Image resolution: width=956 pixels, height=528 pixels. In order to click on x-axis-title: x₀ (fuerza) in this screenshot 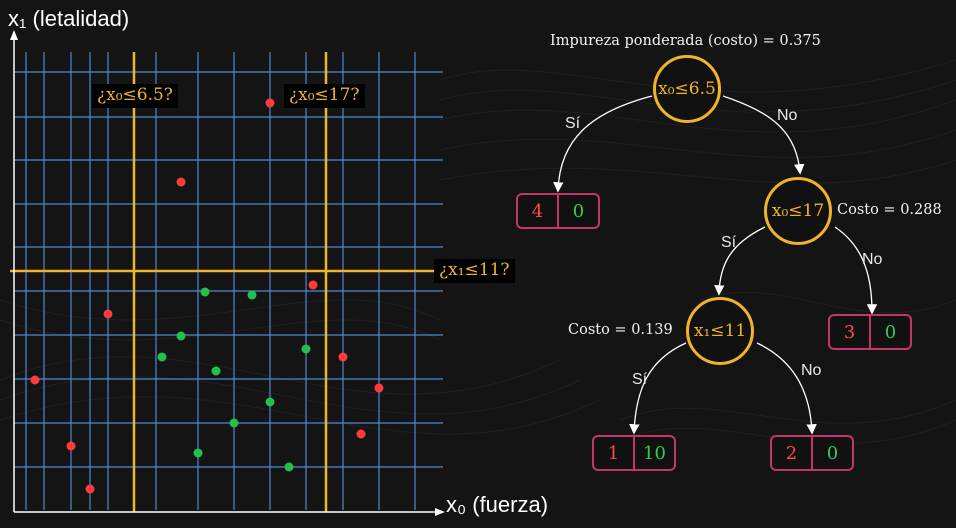, I will do `click(497, 504)`.